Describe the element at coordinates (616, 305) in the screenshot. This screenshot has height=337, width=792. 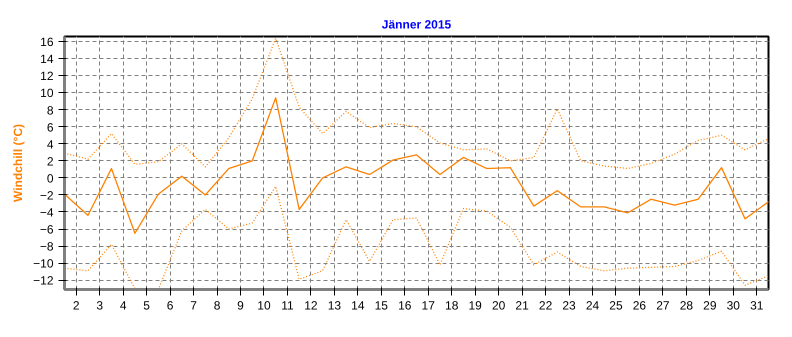
I see `x-tick-label: 25` at that location.